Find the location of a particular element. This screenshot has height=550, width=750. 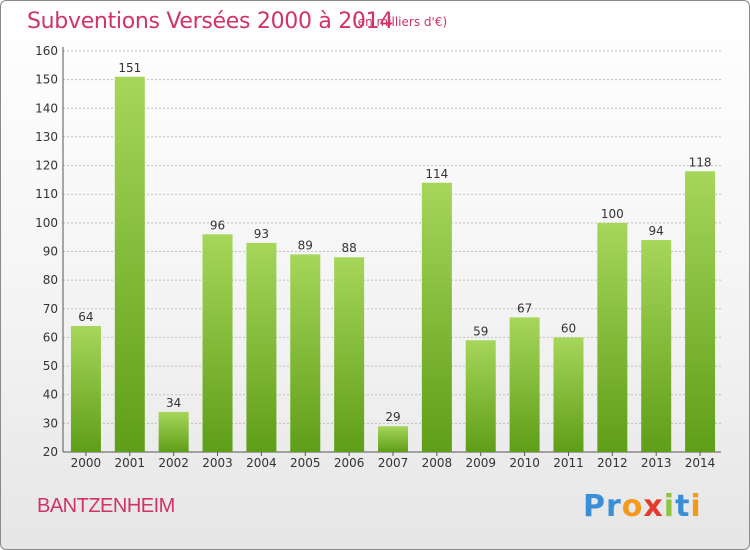

bar-2000 is located at coordinates (85, 388).